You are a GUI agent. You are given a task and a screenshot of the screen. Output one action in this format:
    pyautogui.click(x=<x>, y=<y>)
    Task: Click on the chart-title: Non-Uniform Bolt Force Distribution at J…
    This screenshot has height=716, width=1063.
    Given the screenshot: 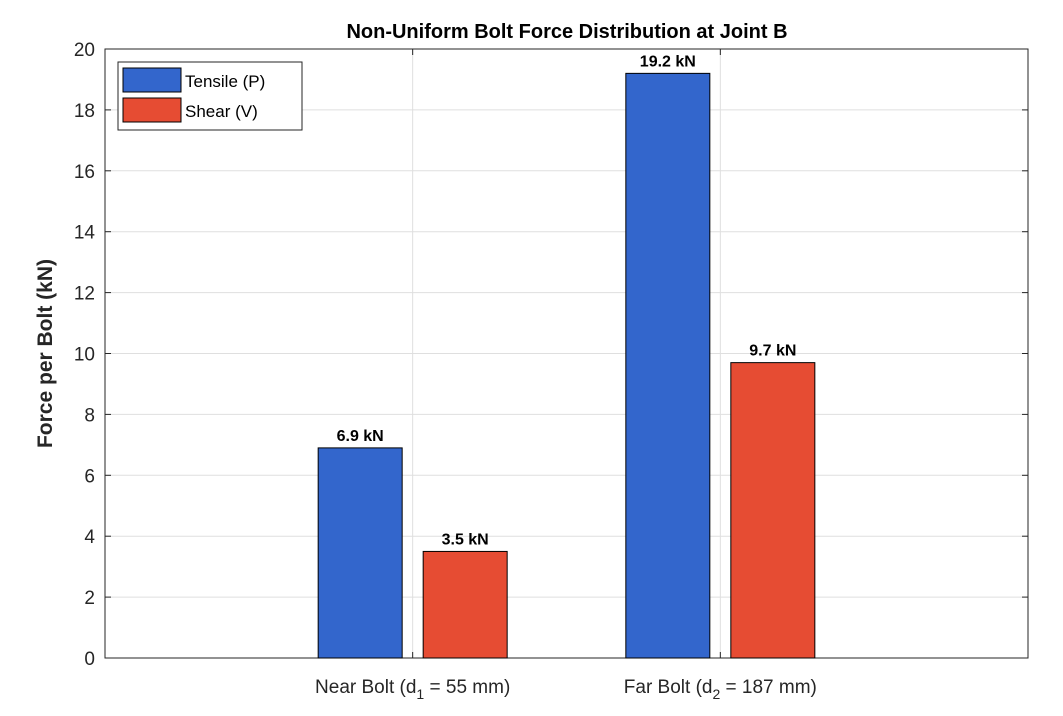 What is the action you would take?
    pyautogui.click(x=566, y=32)
    